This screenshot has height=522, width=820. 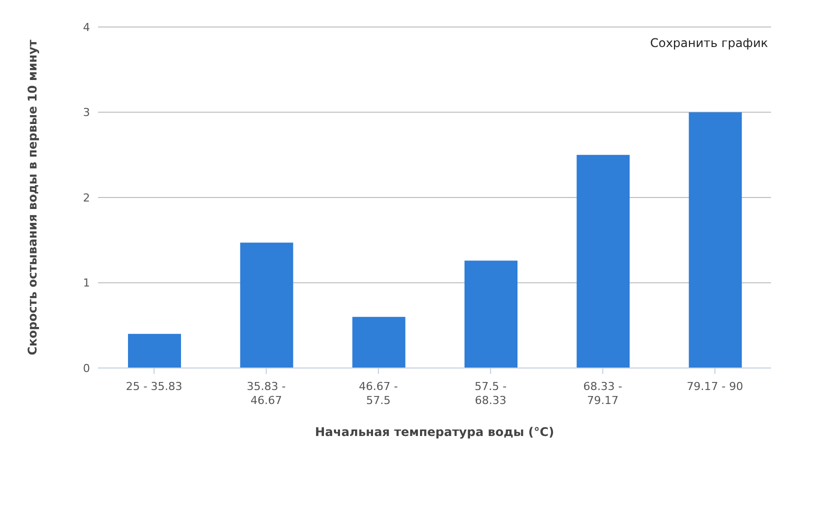 What do you see at coordinates (32, 198) in the screenshot?
I see `y-axis-title: Скорость остывания воды в первые 10 минут` at bounding box center [32, 198].